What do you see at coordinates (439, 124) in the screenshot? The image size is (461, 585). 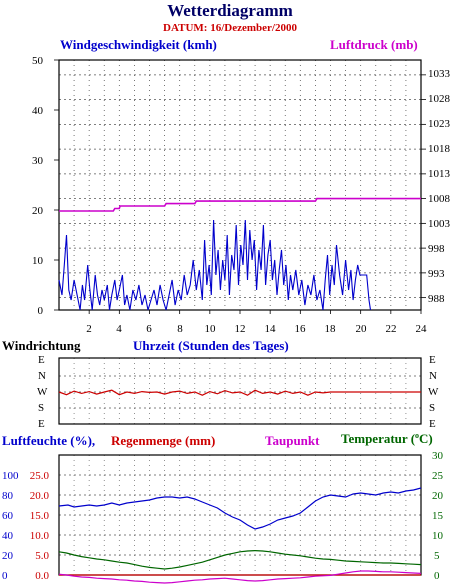 I see `pressure-tick-label: 1023` at bounding box center [439, 124].